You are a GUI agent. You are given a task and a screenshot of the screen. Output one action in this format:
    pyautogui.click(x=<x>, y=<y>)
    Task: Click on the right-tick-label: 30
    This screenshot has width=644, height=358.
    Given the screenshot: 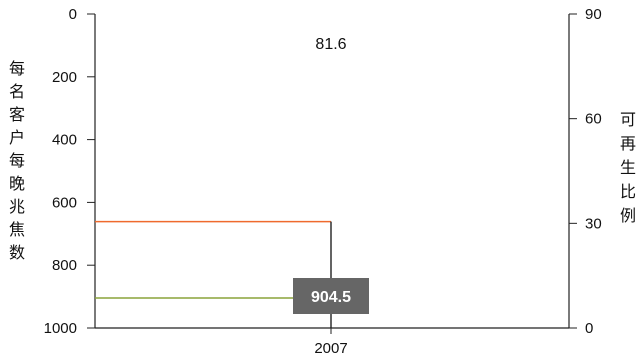 What is the action you would take?
    pyautogui.click(x=593, y=223)
    